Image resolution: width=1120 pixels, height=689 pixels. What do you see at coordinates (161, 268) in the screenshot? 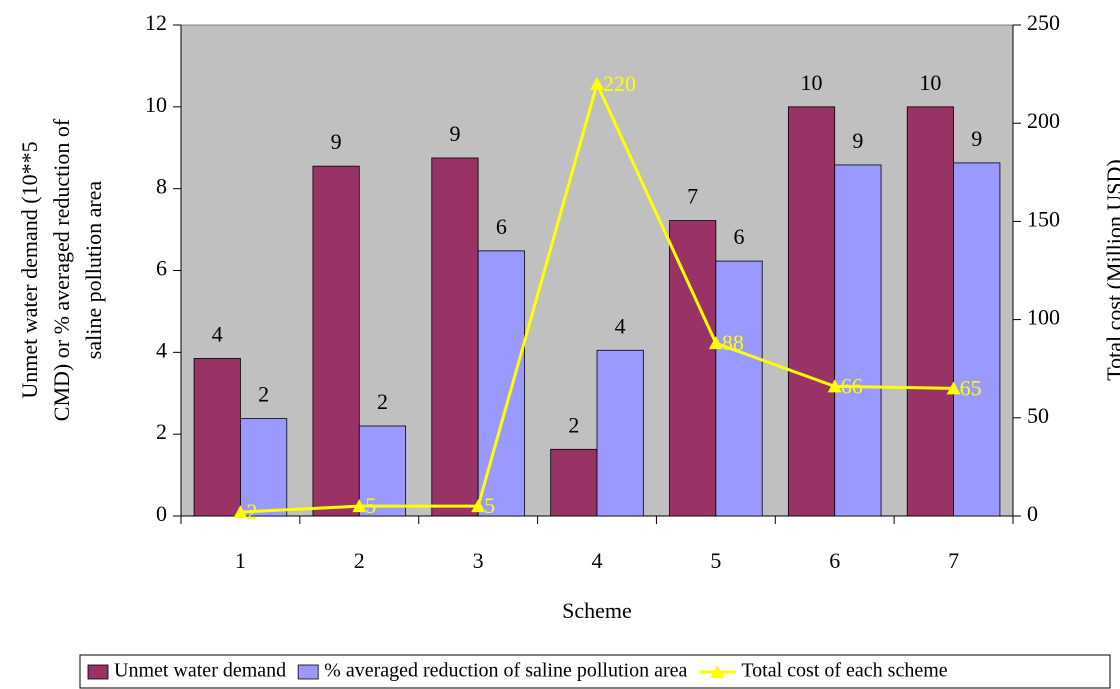
I see `y-tick-label: 6` at bounding box center [161, 268].